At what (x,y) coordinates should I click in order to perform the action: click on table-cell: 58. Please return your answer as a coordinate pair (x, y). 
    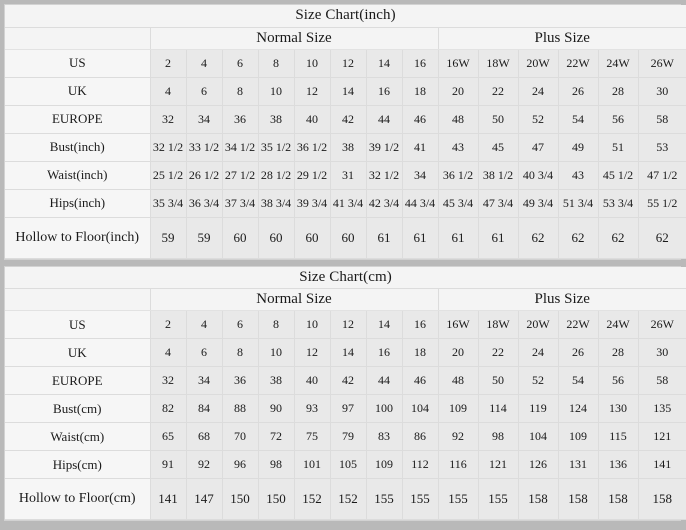
    Looking at the image, I should click on (661, 119).